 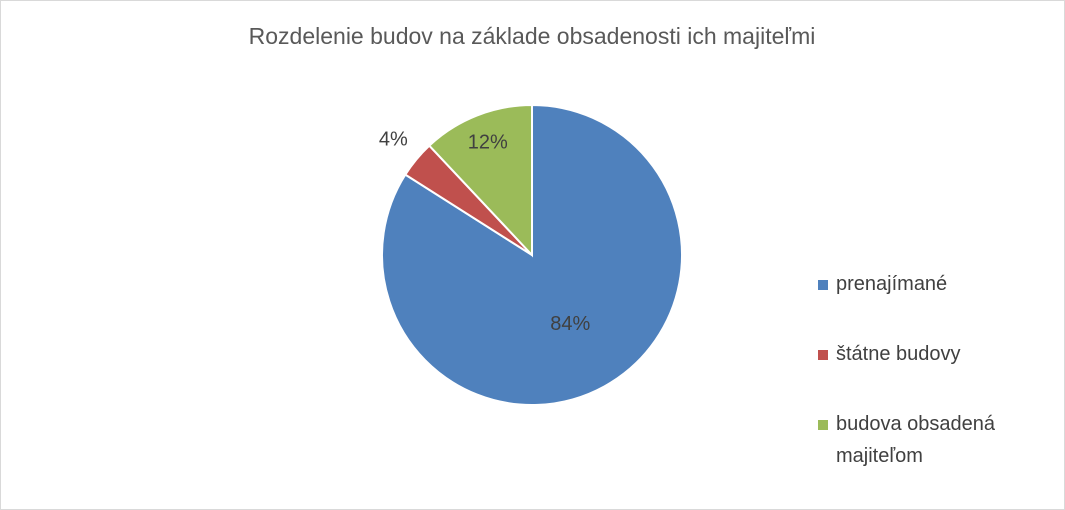 I want to click on legend-item: budova obsadená majiteľom, so click(x=918, y=440).